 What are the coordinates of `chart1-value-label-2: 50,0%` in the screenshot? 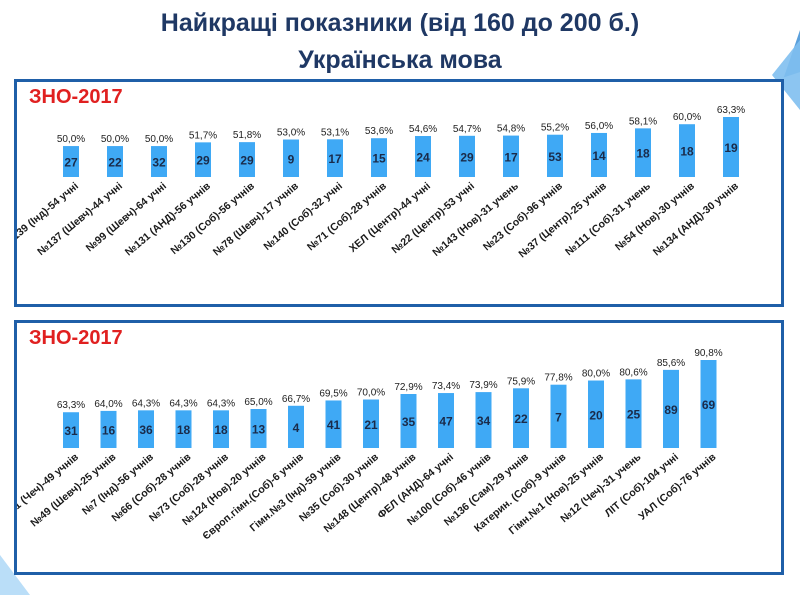 It's located at (159, 139).